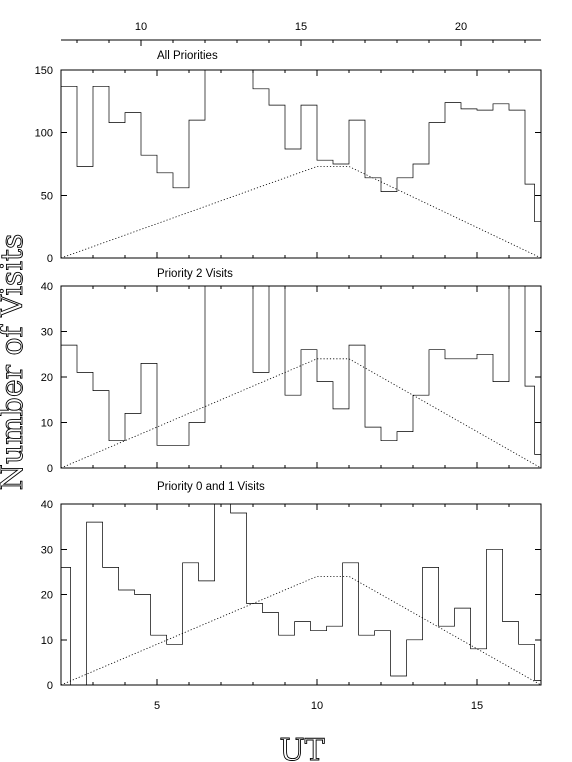 The image size is (572, 762). Describe the element at coordinates (47, 333) in the screenshot. I see `panel-2-y-tick-label: 30` at that location.